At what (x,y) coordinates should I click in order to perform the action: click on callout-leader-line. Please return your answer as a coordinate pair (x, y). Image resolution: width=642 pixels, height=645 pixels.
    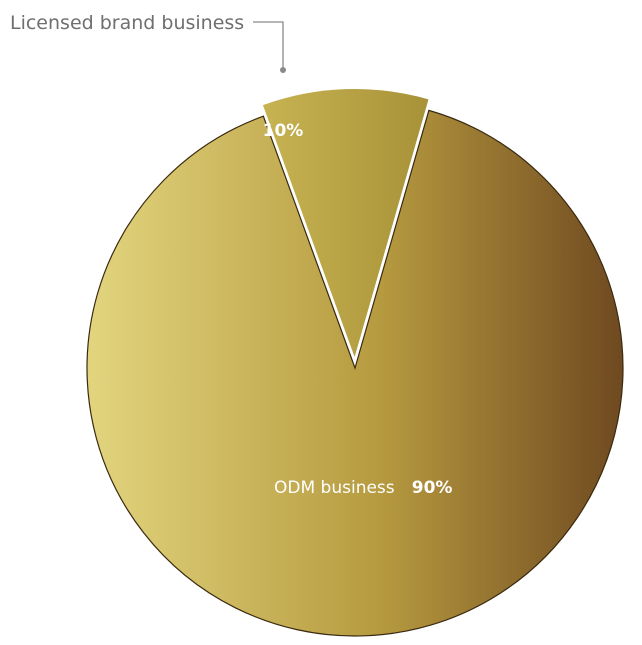
    Looking at the image, I should click on (268, 44).